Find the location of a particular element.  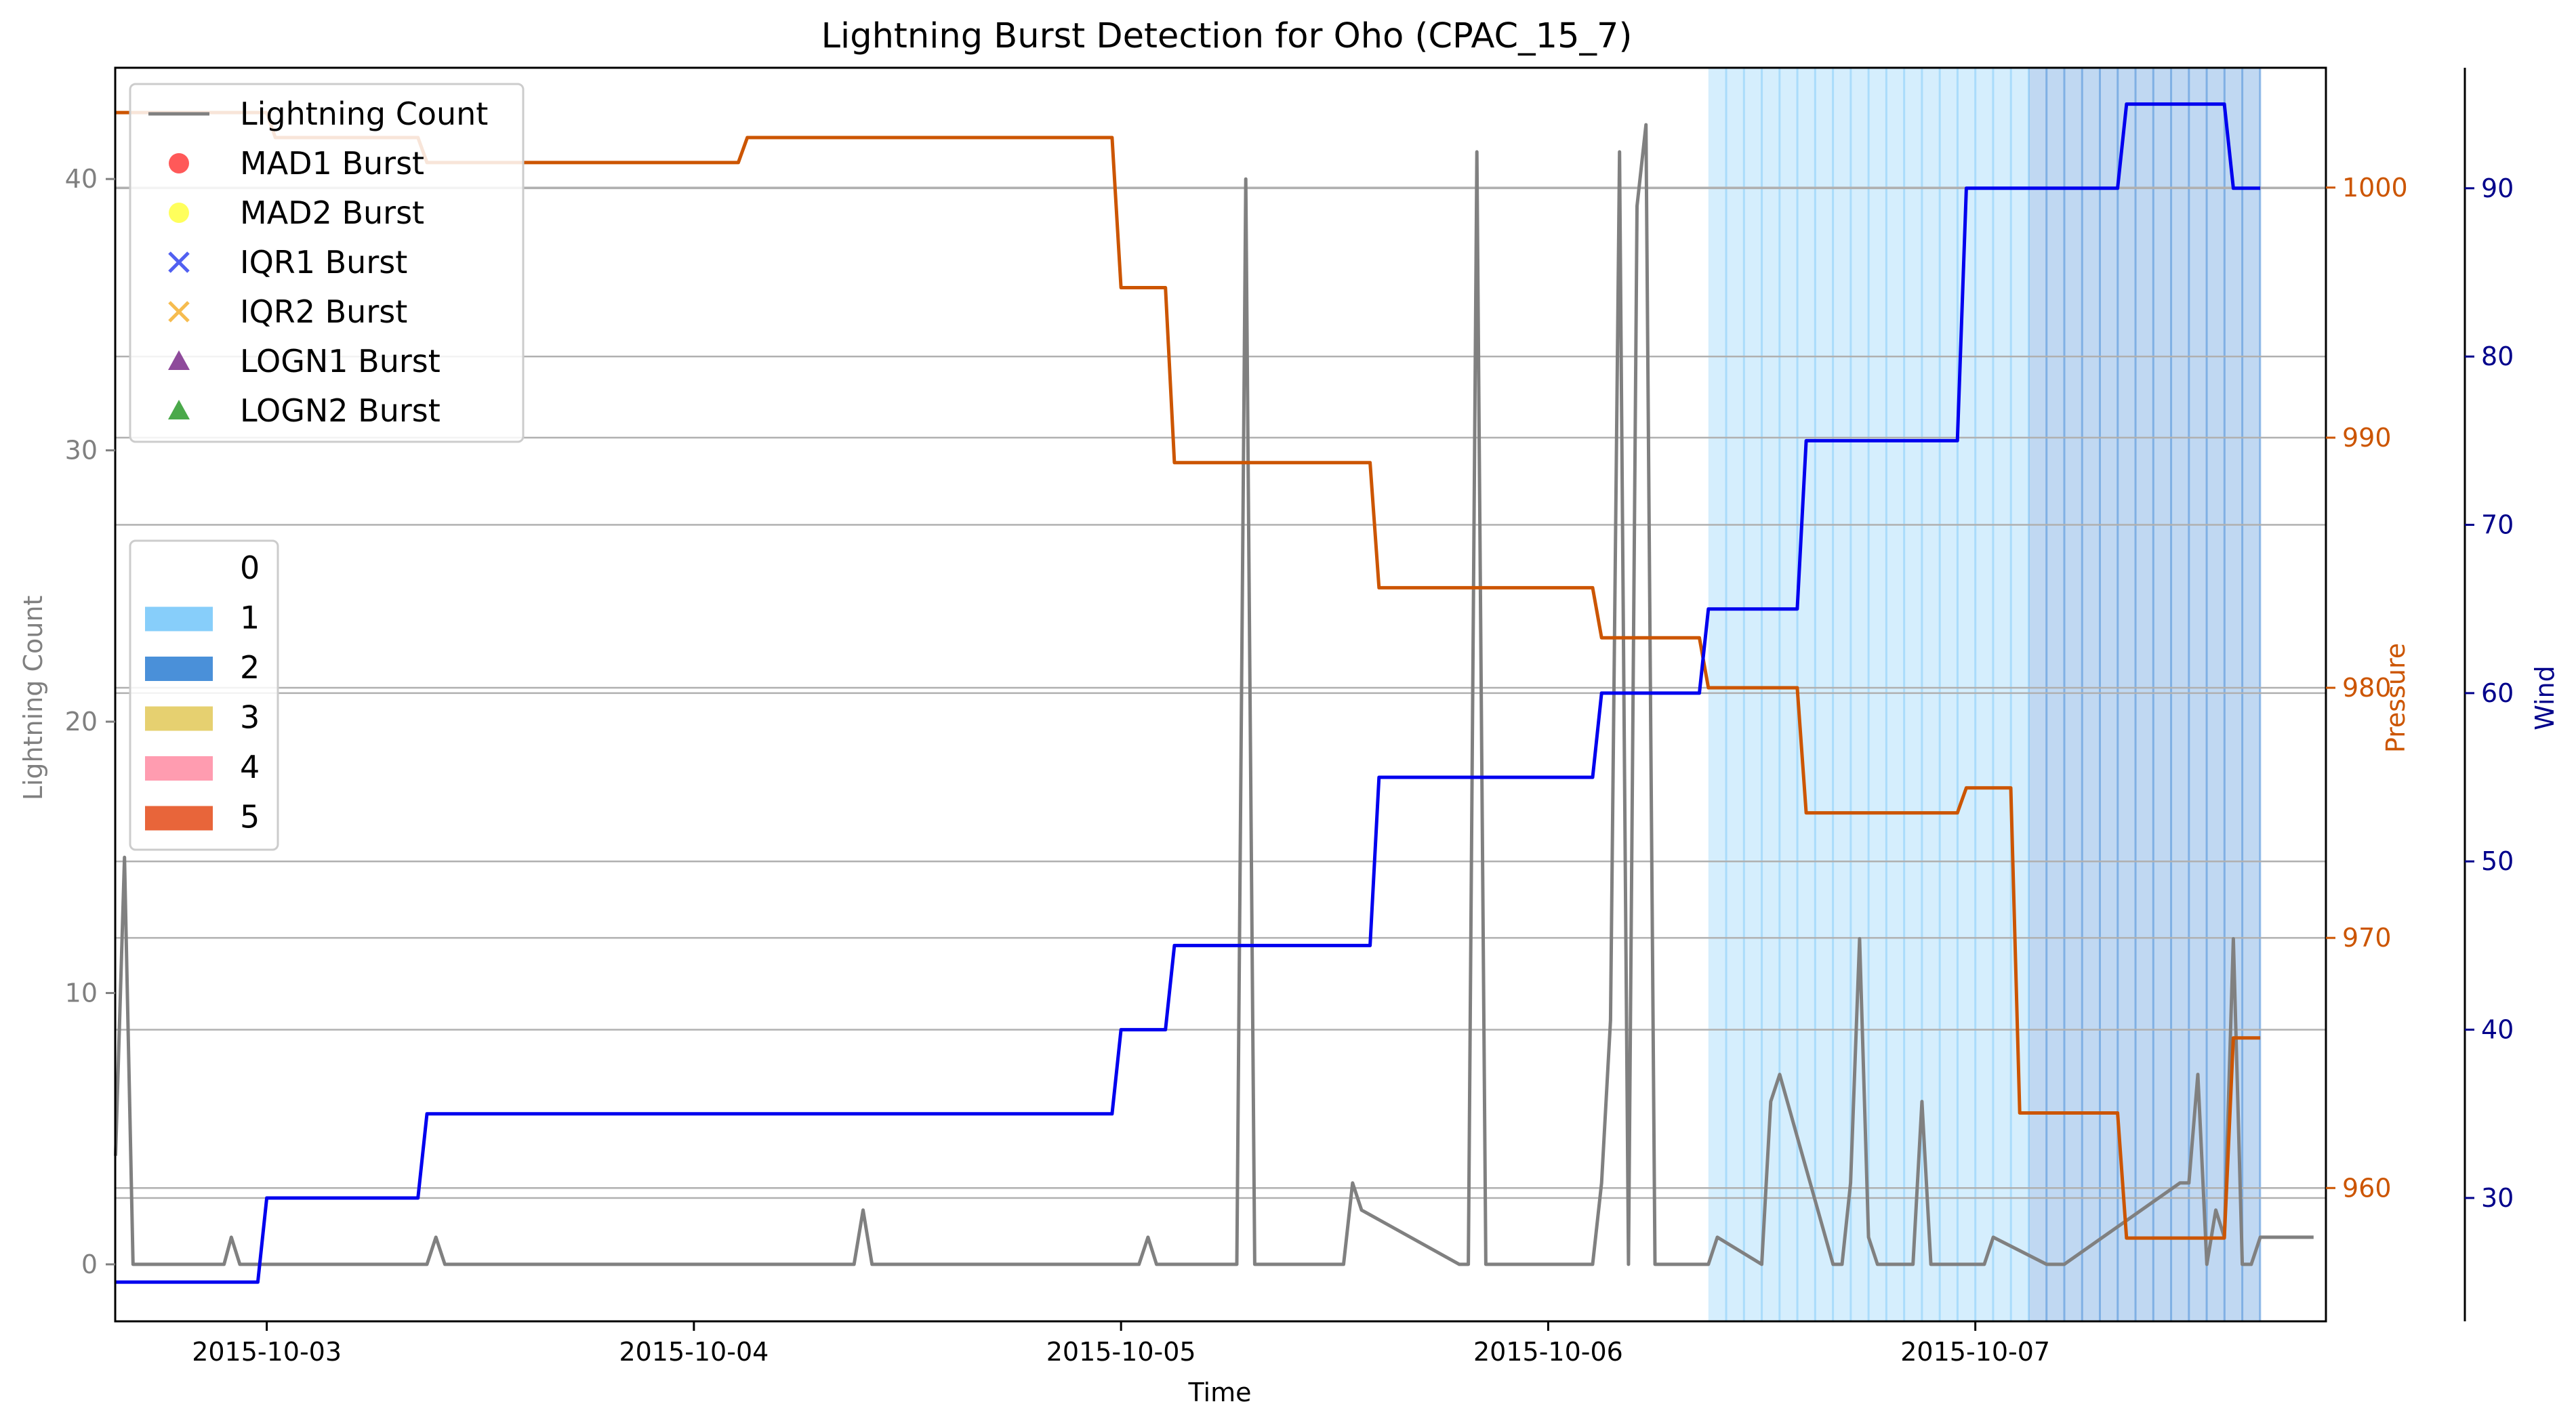

legend-category-label: 5 is located at coordinates (250, 817).